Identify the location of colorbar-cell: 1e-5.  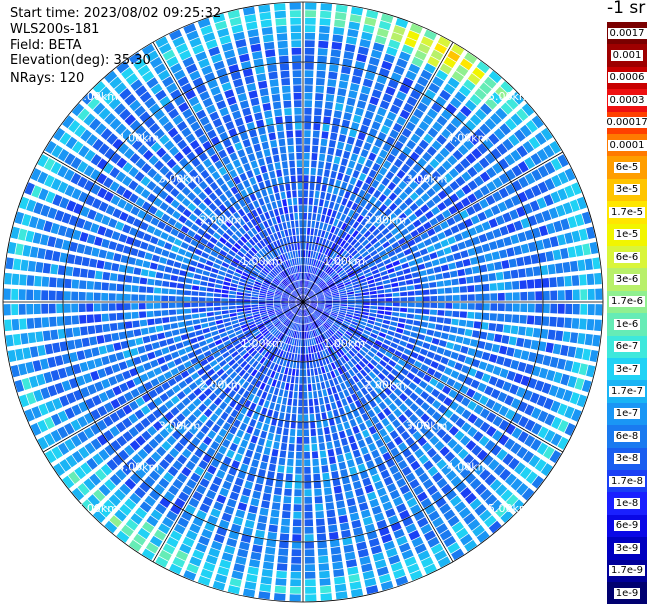
(627, 234).